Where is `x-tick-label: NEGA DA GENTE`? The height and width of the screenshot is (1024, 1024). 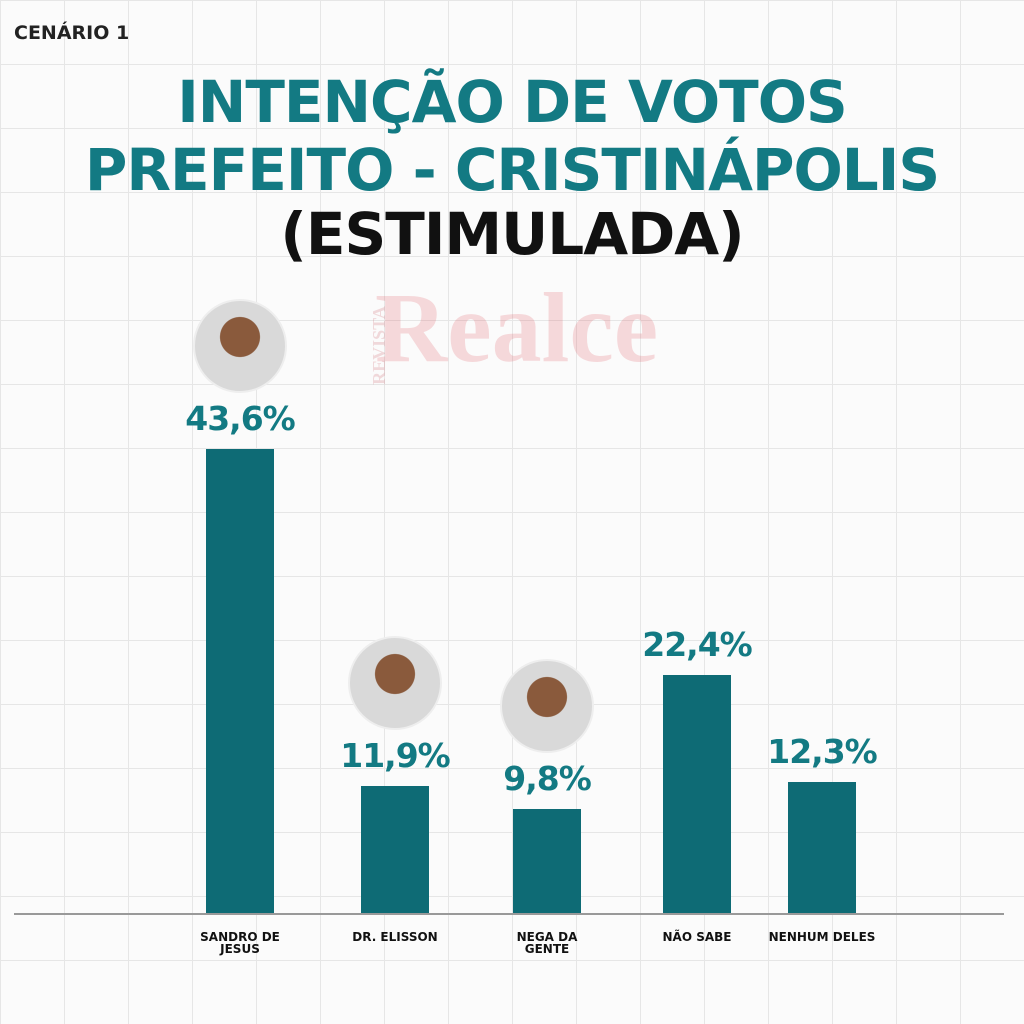
x-tick-label: NEGA DA GENTE is located at coordinates (547, 943).